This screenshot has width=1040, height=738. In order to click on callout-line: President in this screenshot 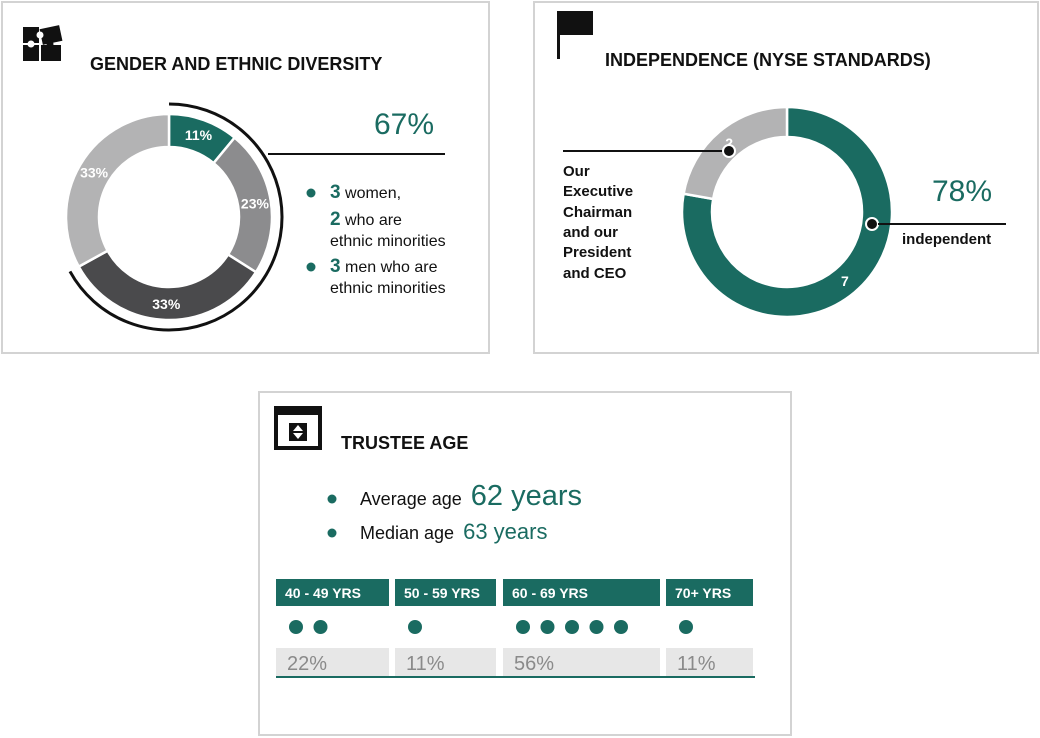, I will do `click(597, 252)`.